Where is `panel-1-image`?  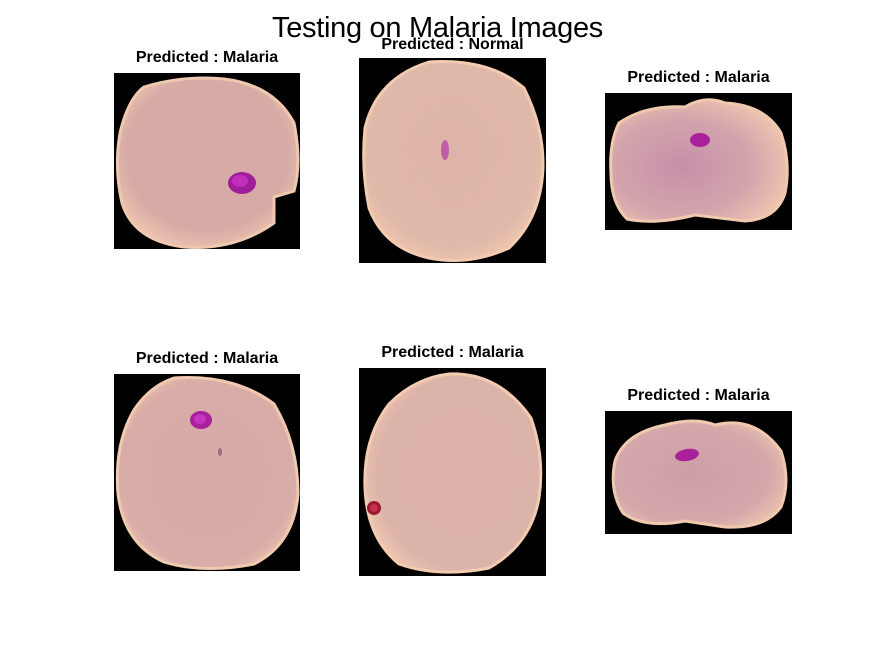
panel-1-image is located at coordinates (207, 161).